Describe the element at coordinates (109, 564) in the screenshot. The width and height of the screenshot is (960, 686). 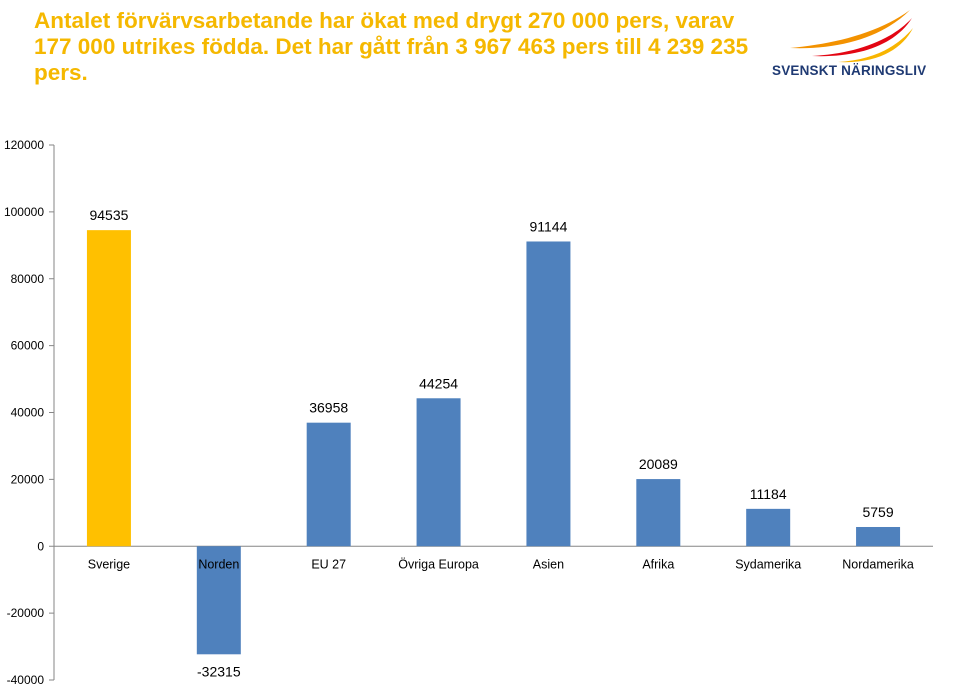
I see `category-label: Sverige` at that location.